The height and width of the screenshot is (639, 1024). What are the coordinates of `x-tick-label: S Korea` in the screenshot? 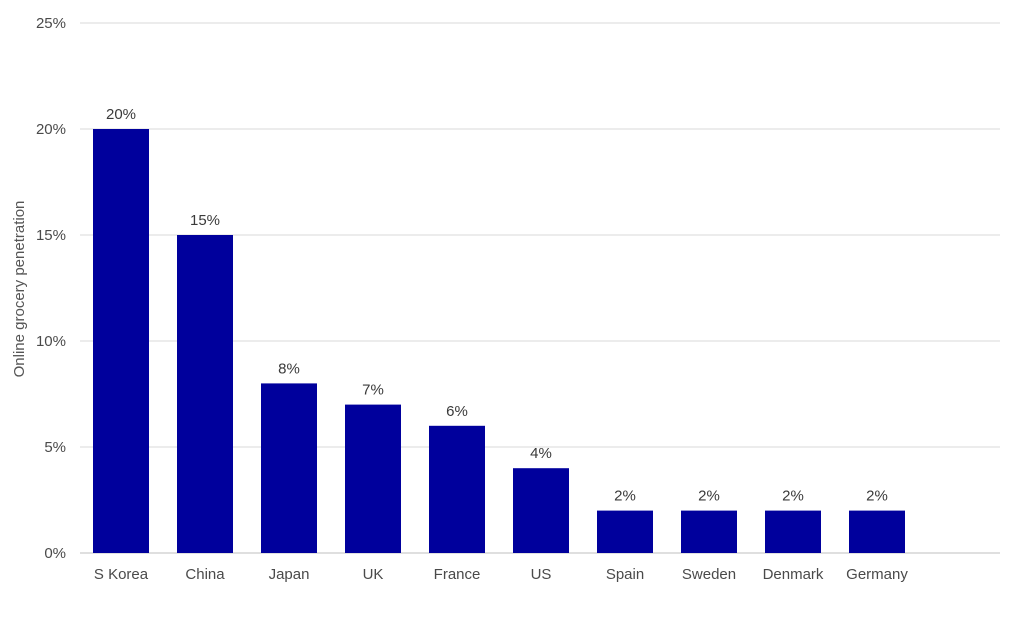 It's located at (121, 574).